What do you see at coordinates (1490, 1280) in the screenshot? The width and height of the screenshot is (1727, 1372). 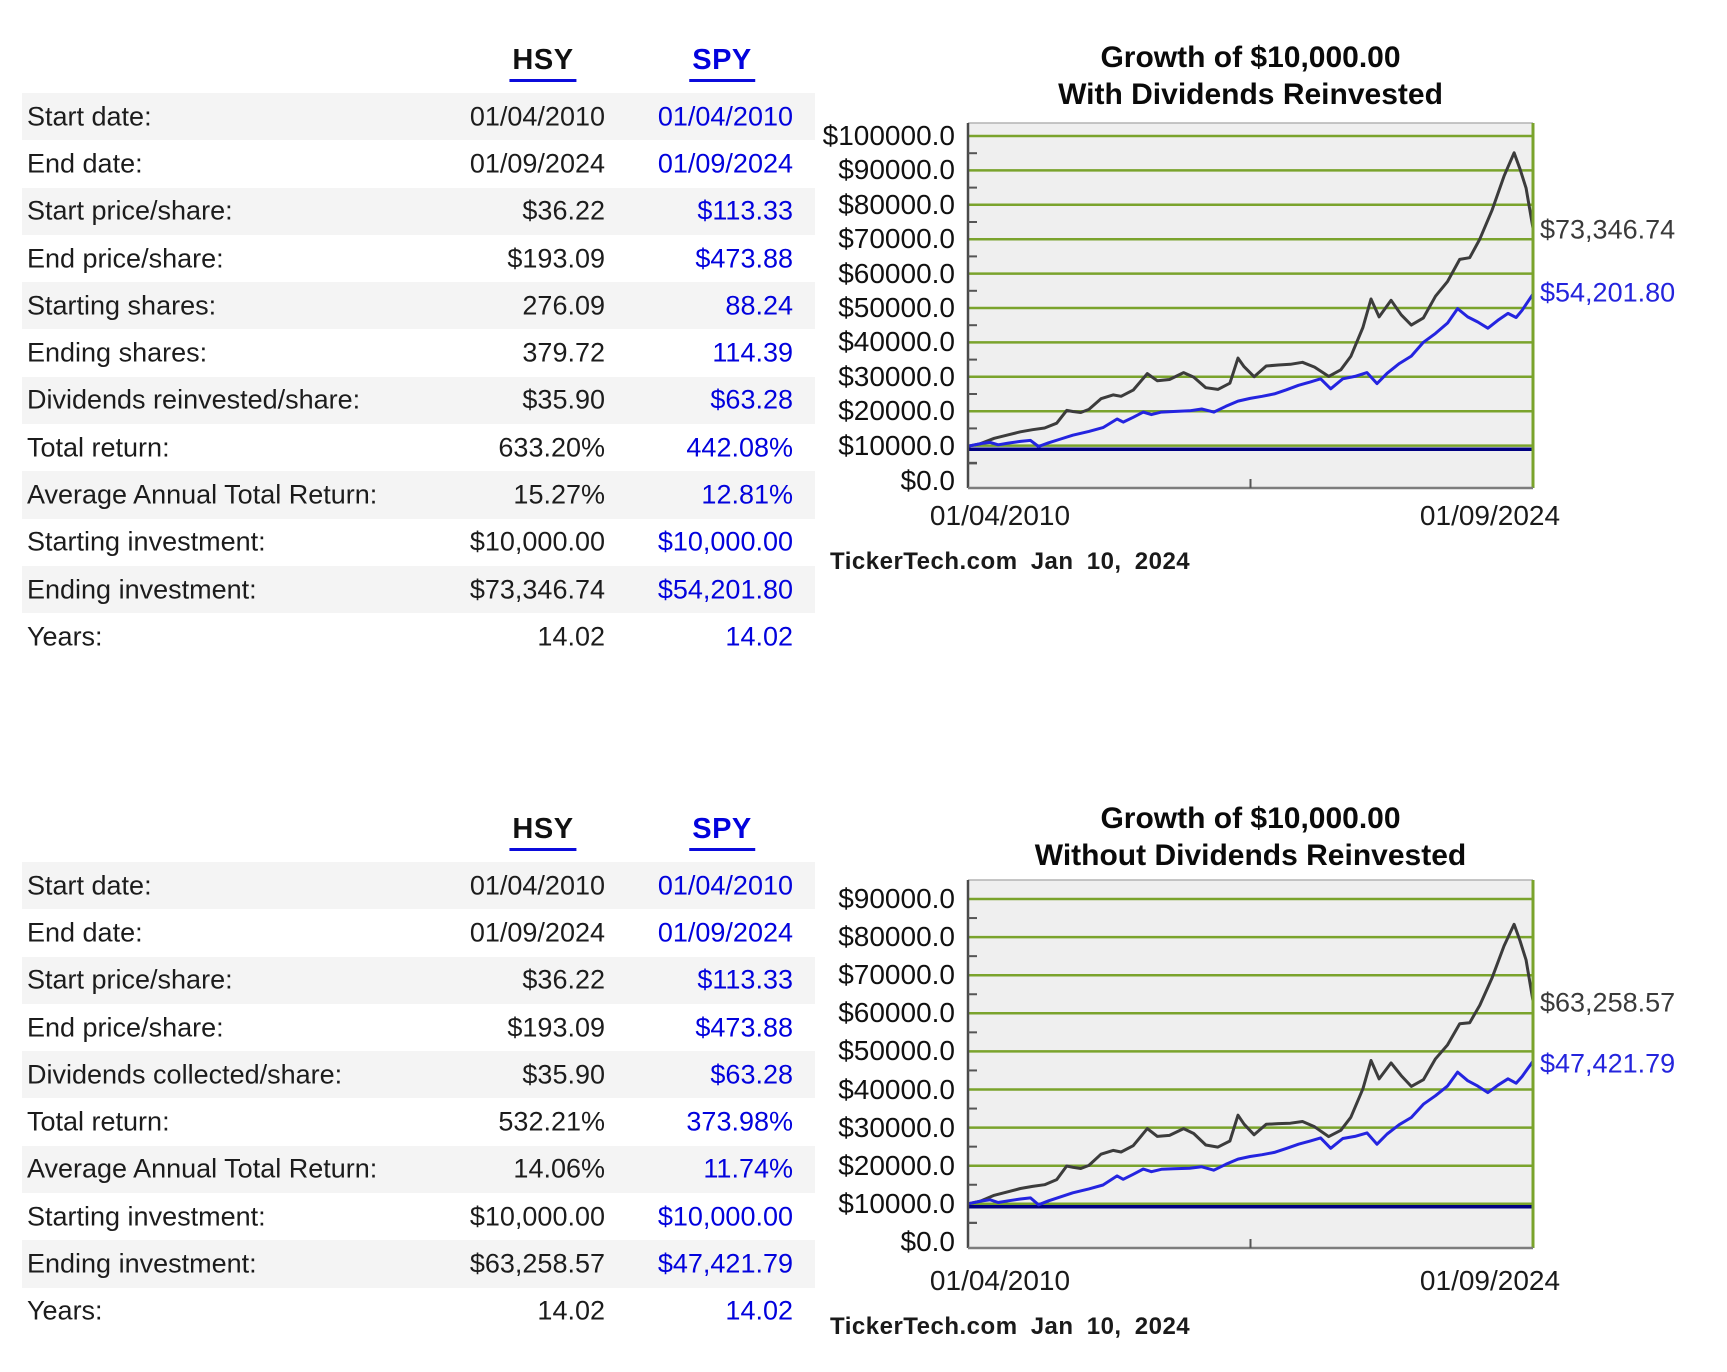 I see `chart2-x-label-end: 01/09/2024` at bounding box center [1490, 1280].